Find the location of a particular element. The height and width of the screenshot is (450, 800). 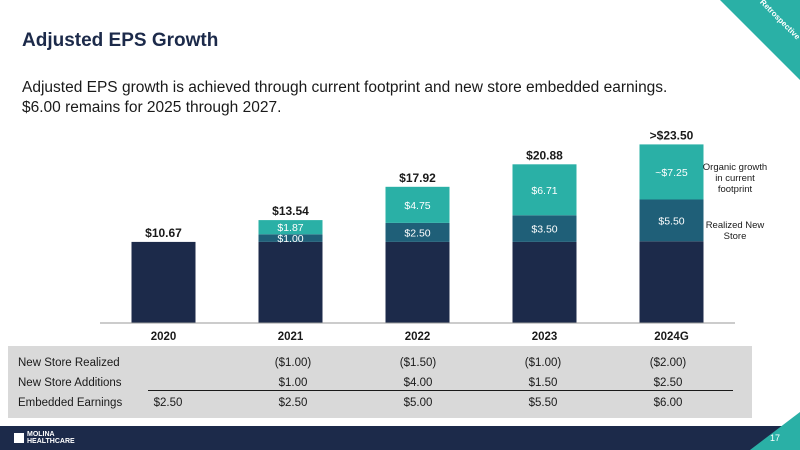

table-cell: $5.00 is located at coordinates (418, 403).